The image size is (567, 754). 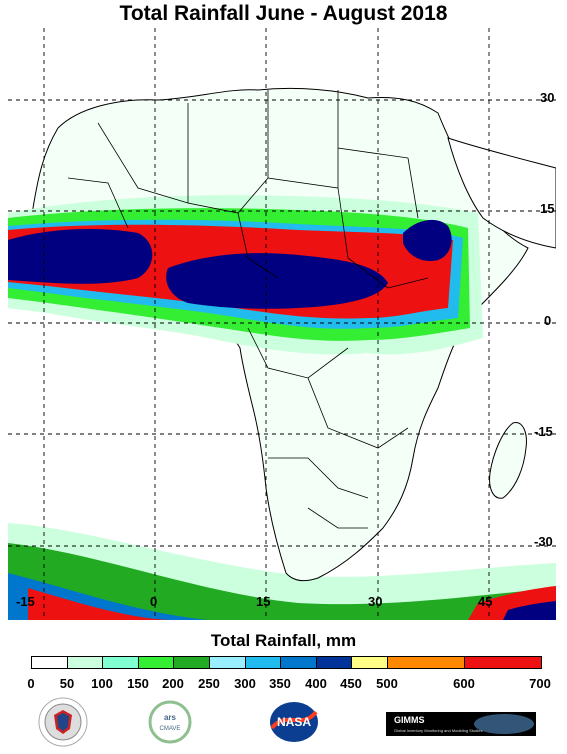 What do you see at coordinates (543, 431) in the screenshot?
I see `lat-label-minus-15: -15` at bounding box center [543, 431].